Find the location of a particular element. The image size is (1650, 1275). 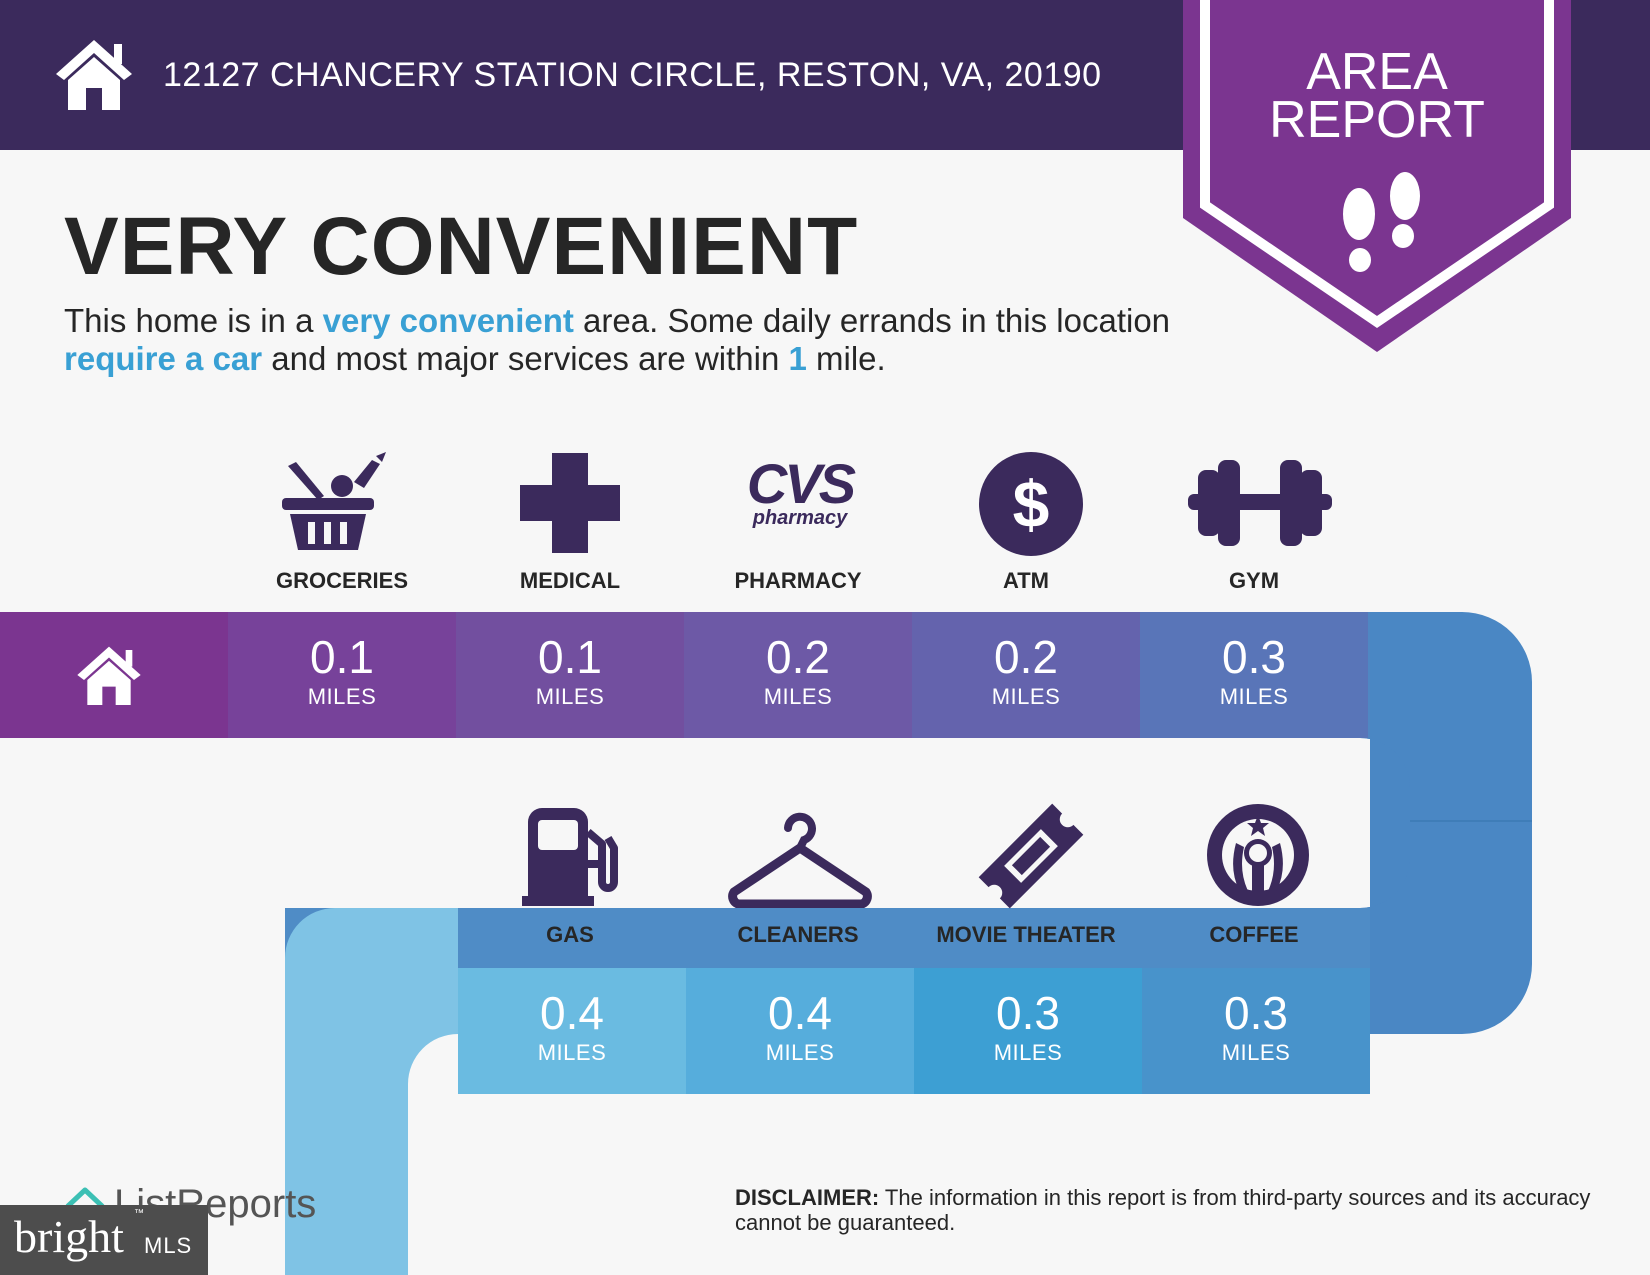

grocery-basket-icon is located at coordinates (334, 501).